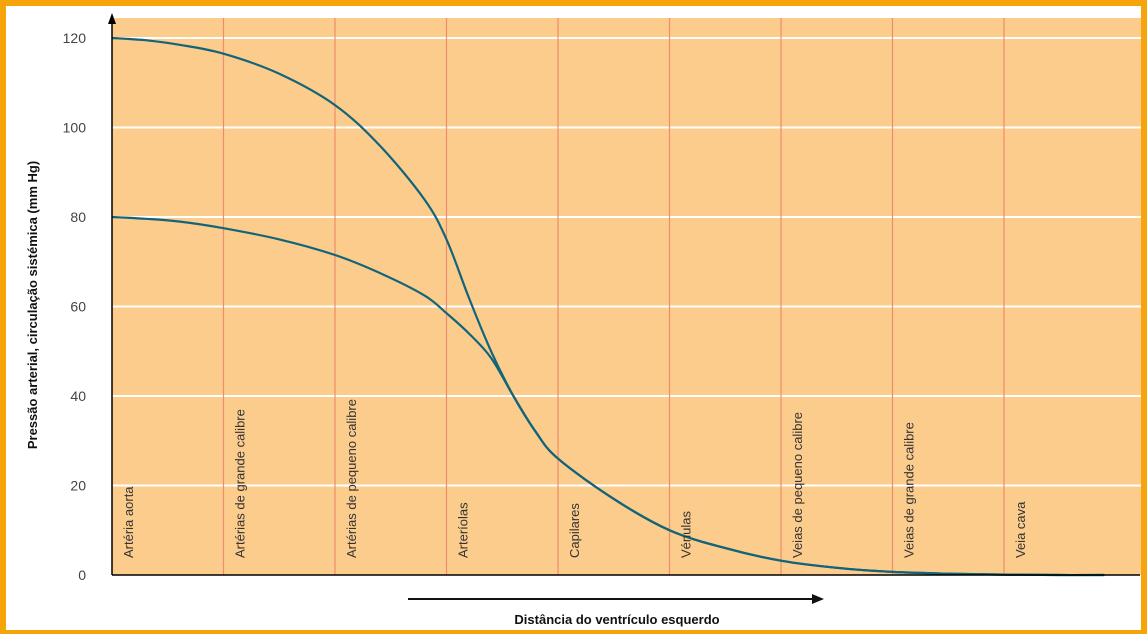  What do you see at coordinates (112, 18) in the screenshot?
I see `y-axis-arrow` at bounding box center [112, 18].